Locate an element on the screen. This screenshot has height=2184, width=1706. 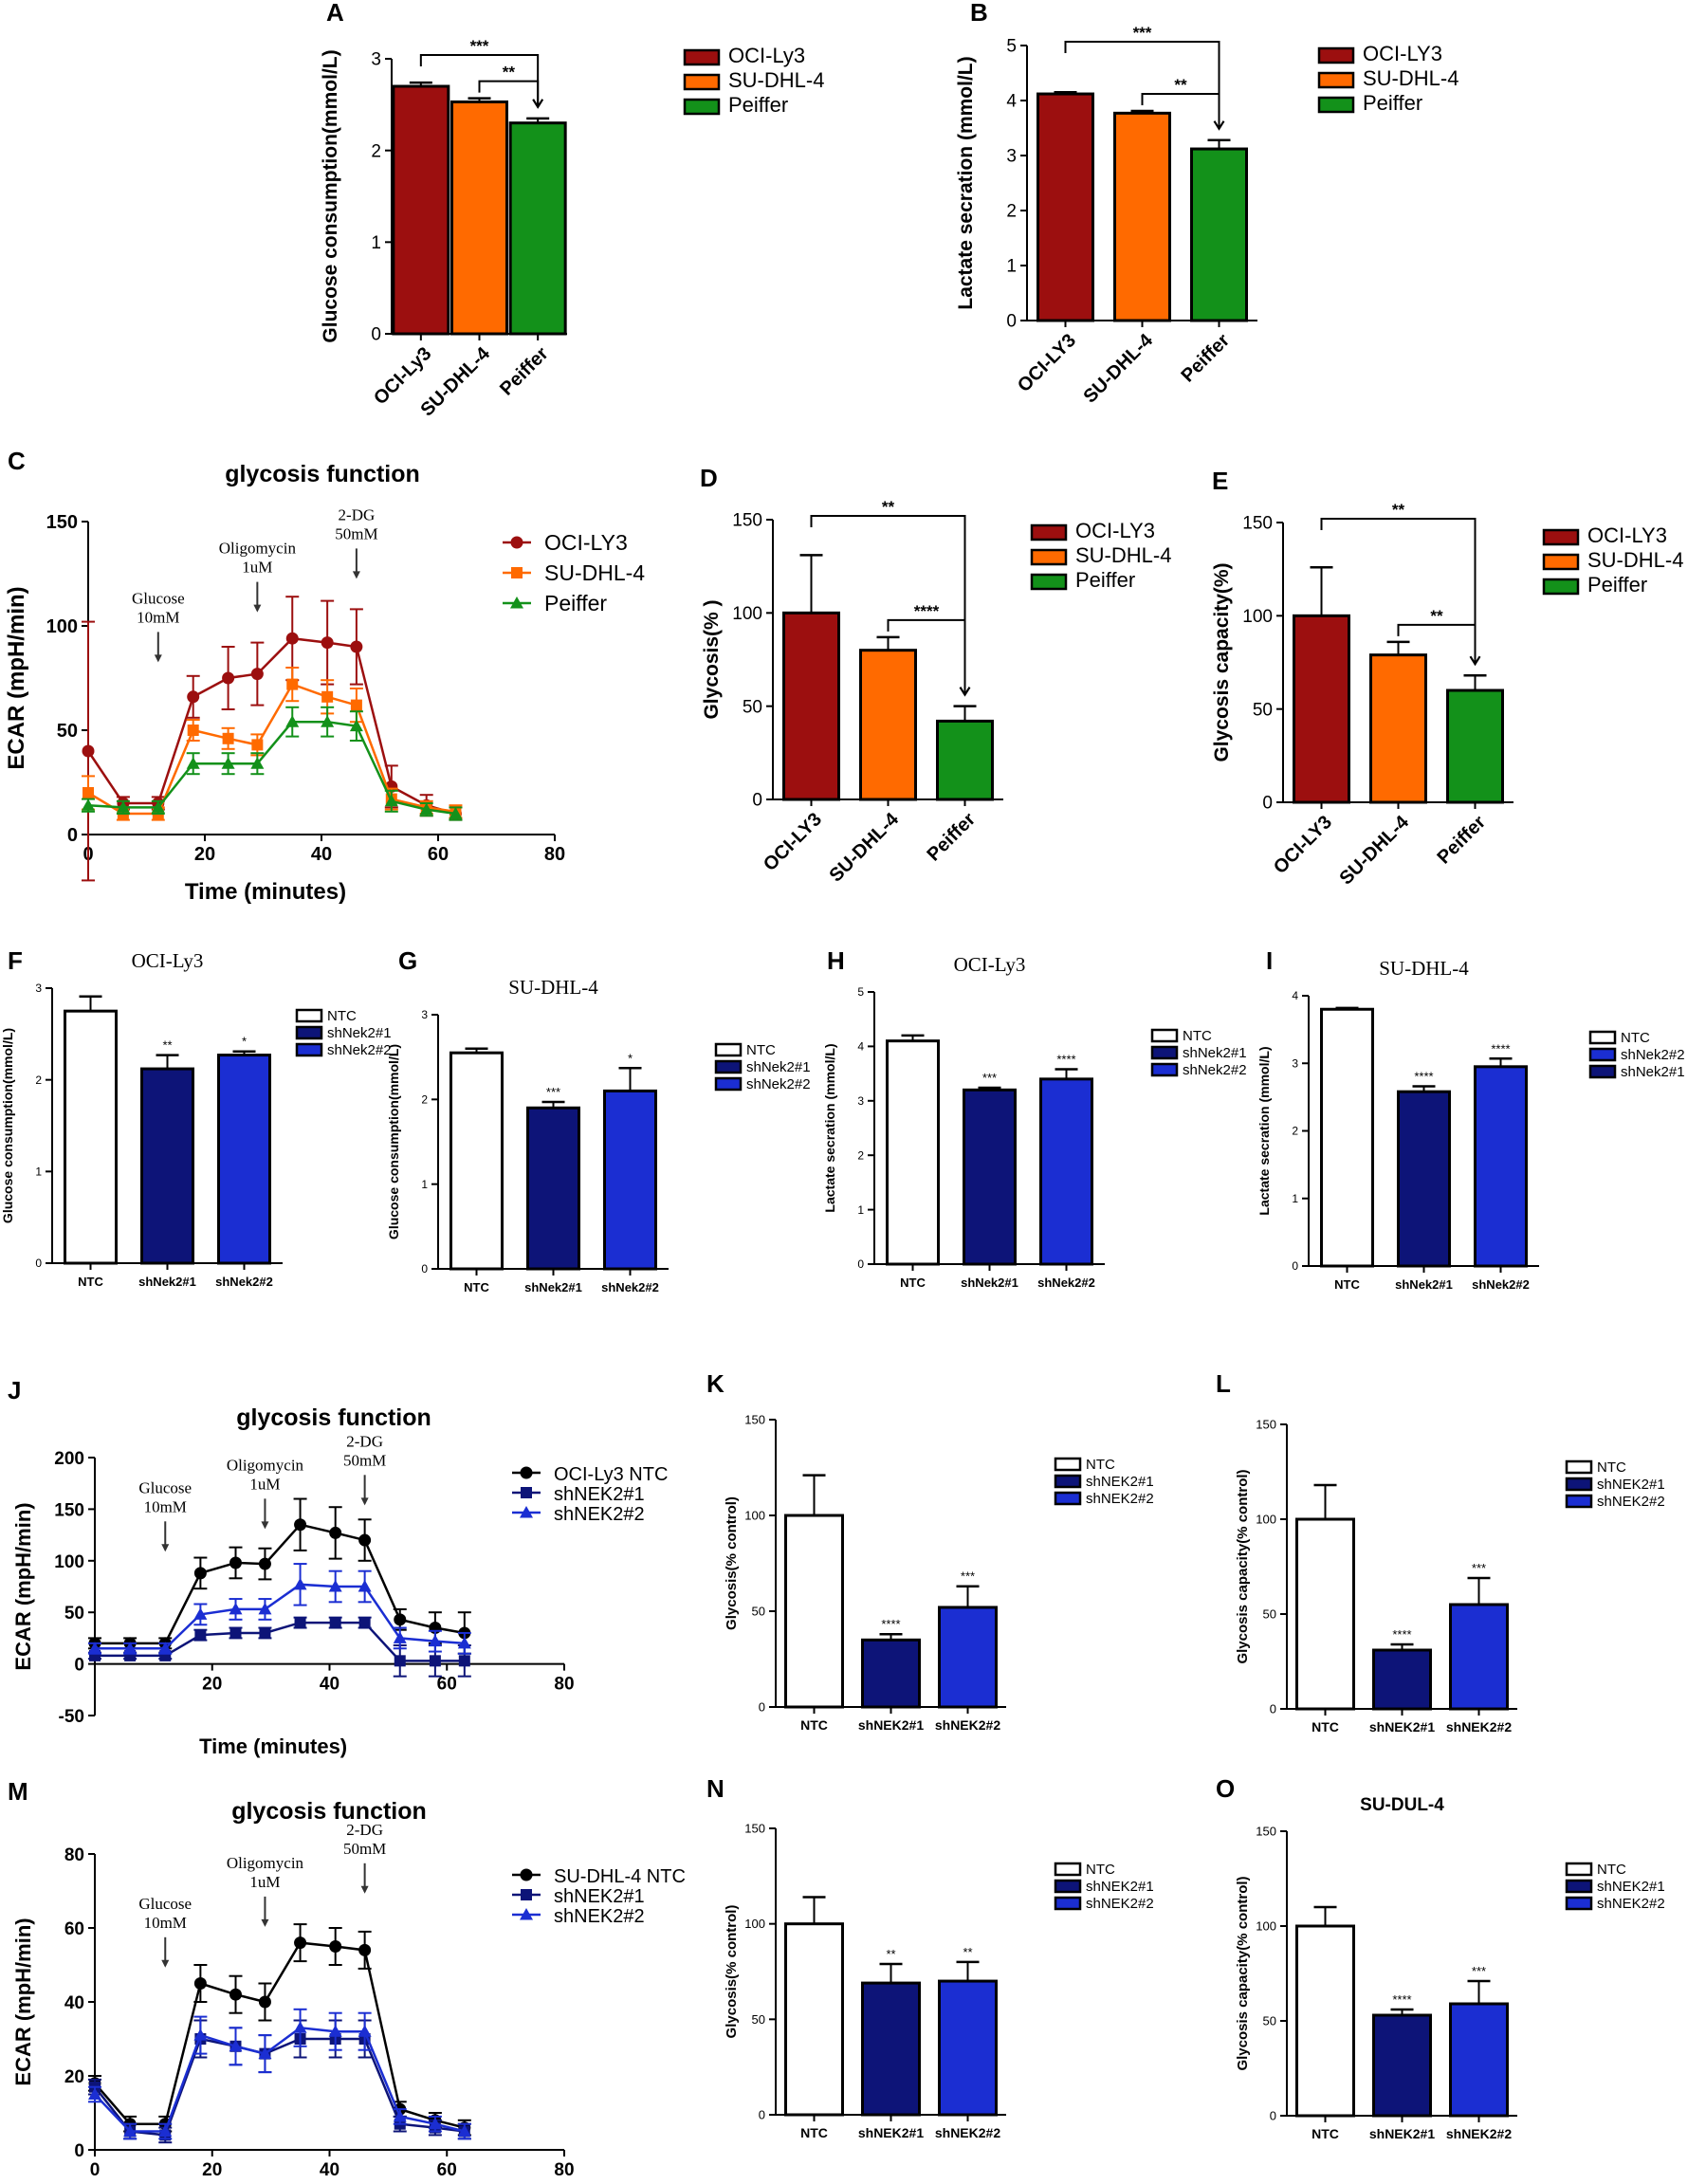
y-axis-label: Glycosis(% control) is located at coordinates (732, 1972).